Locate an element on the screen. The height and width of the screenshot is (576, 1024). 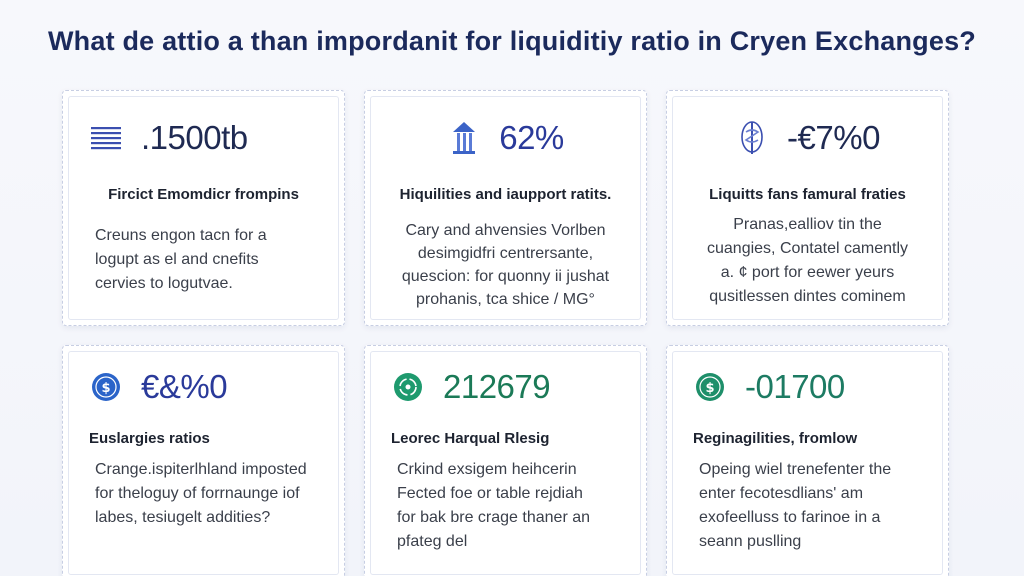
body-line: seann puslling is located at coordinates (750, 541).